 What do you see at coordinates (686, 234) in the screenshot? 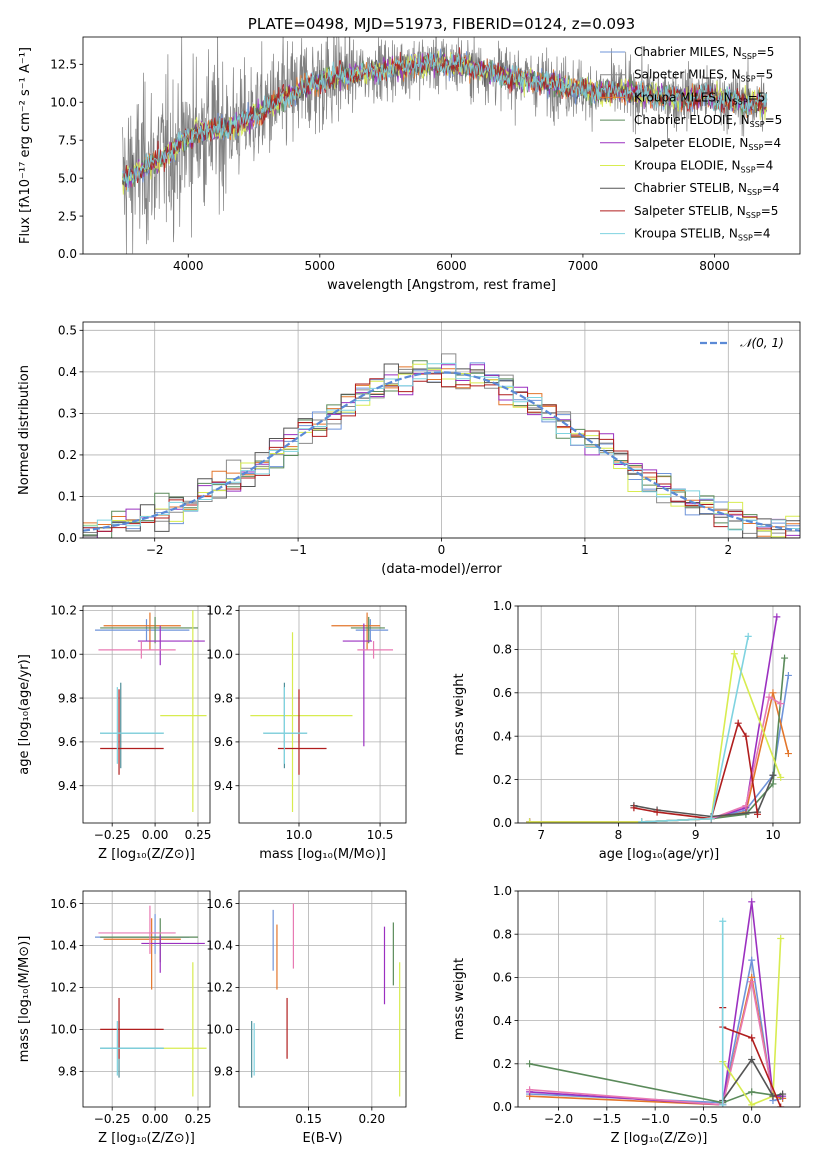
I see `legend-prefix: Kroupa STELIB, N` at bounding box center [686, 234].